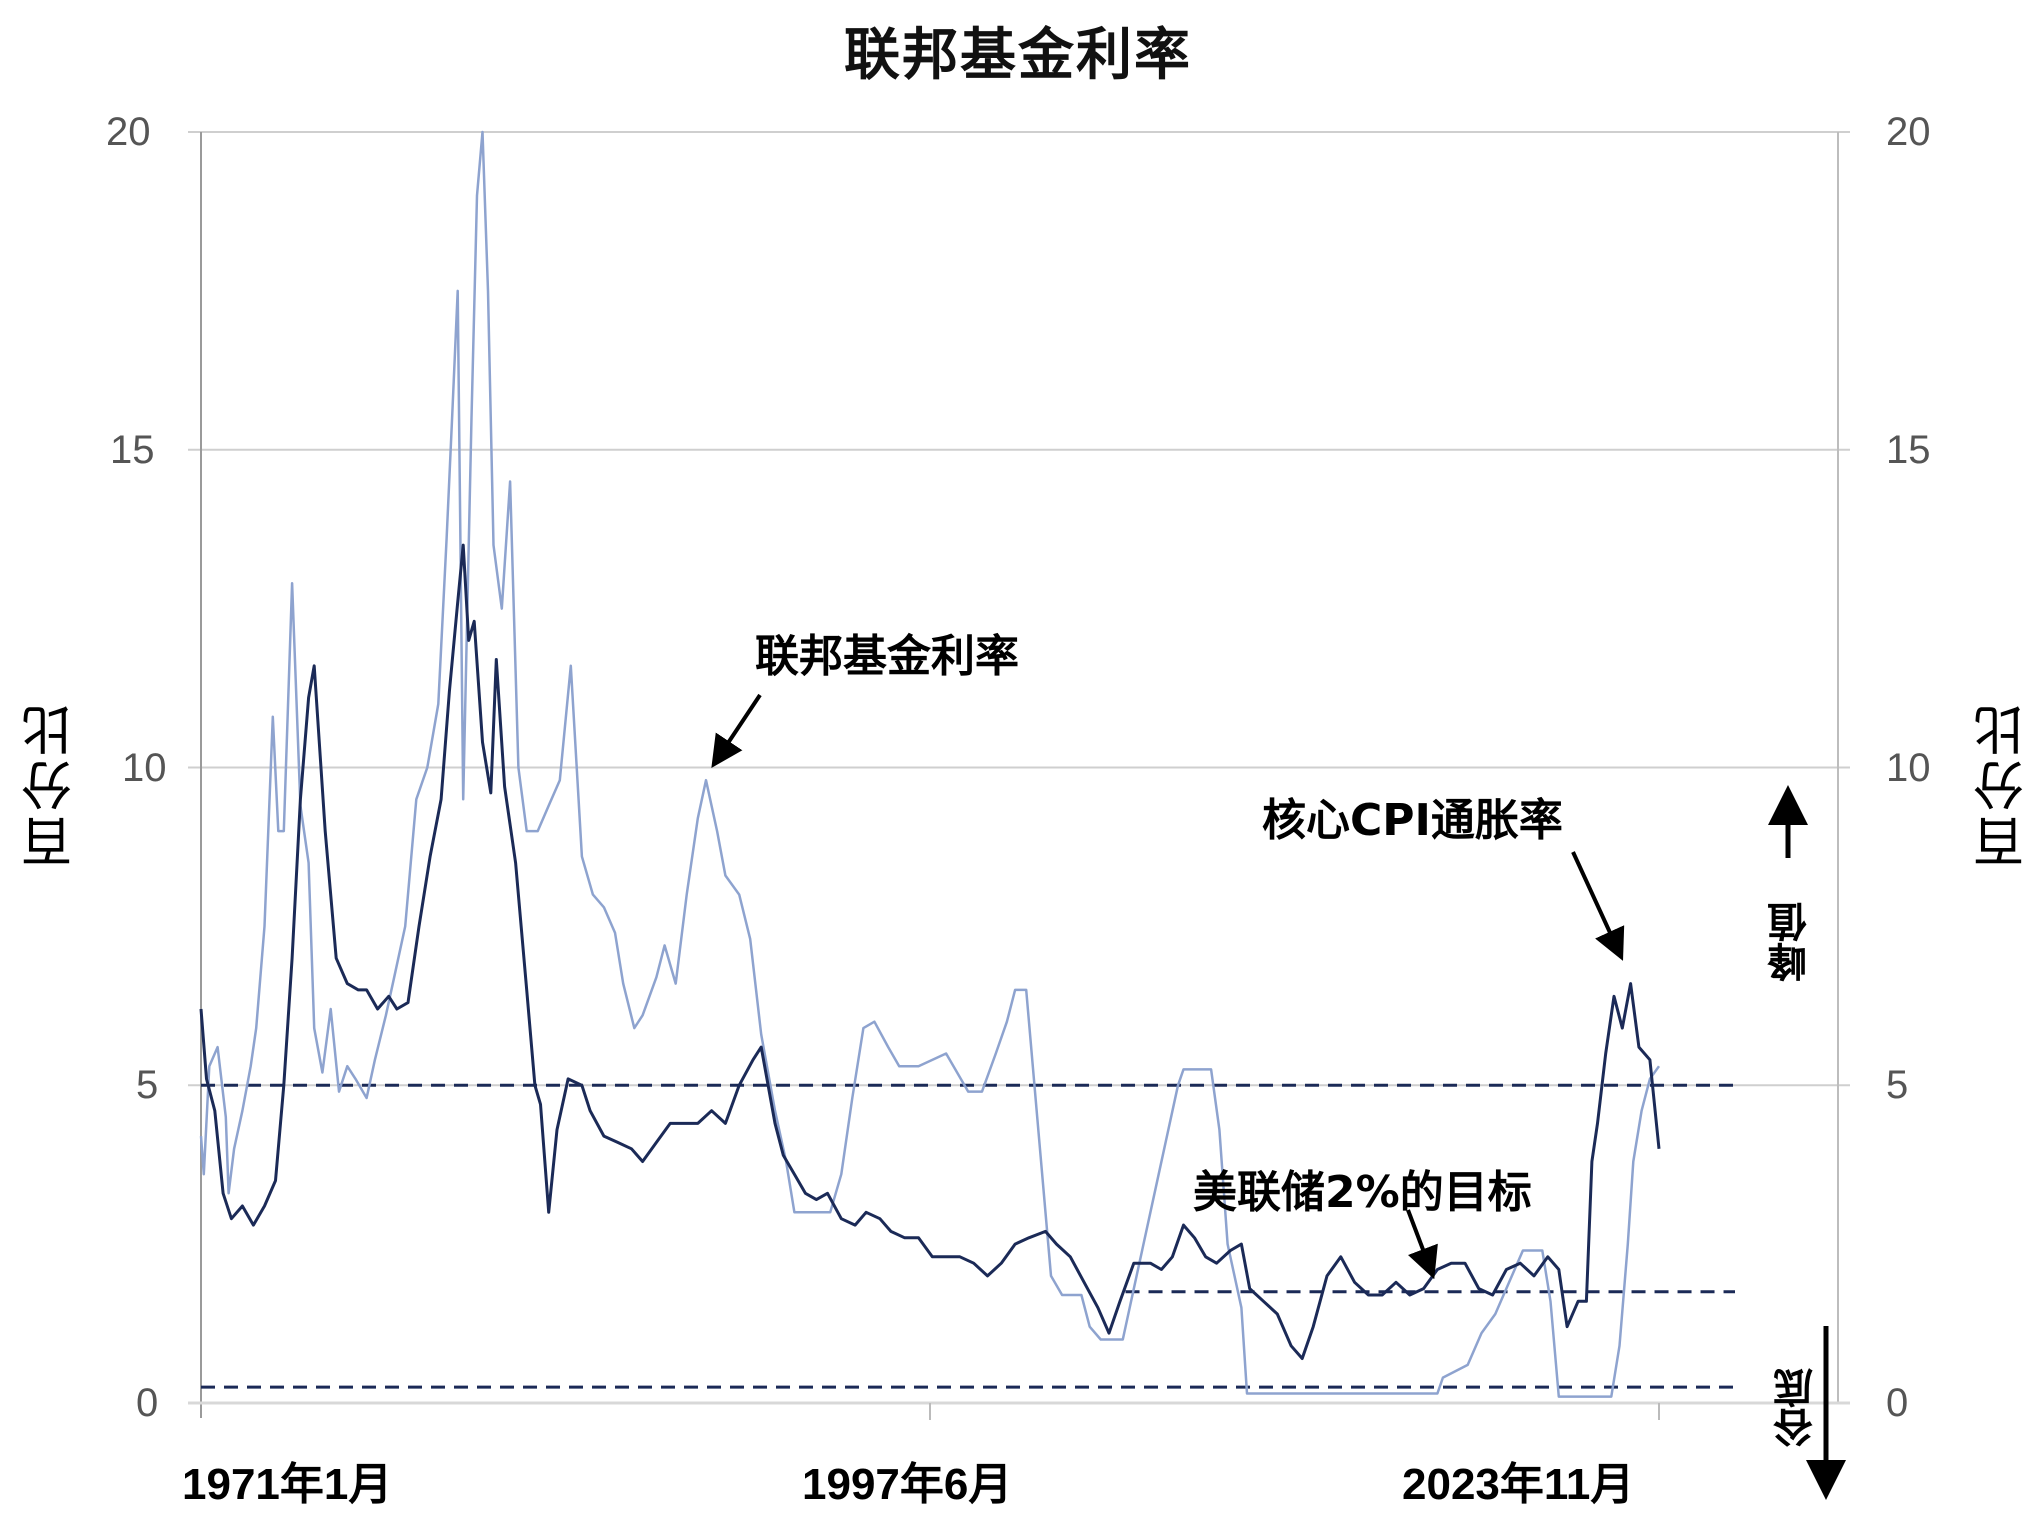  What do you see at coordinates (1908, 768) in the screenshot?
I see `y-tick-right-10: 10` at bounding box center [1908, 768].